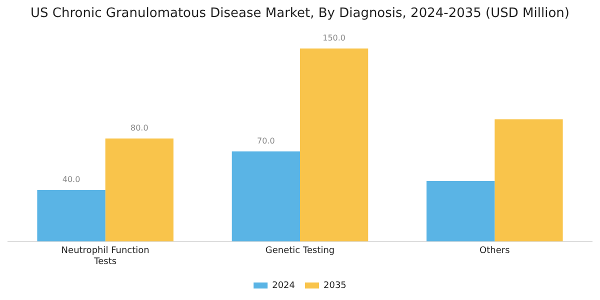 The height and width of the screenshot is (300, 600). What do you see at coordinates (300, 251) in the screenshot?
I see `x-tick-label: Genetic Testing` at bounding box center [300, 251].